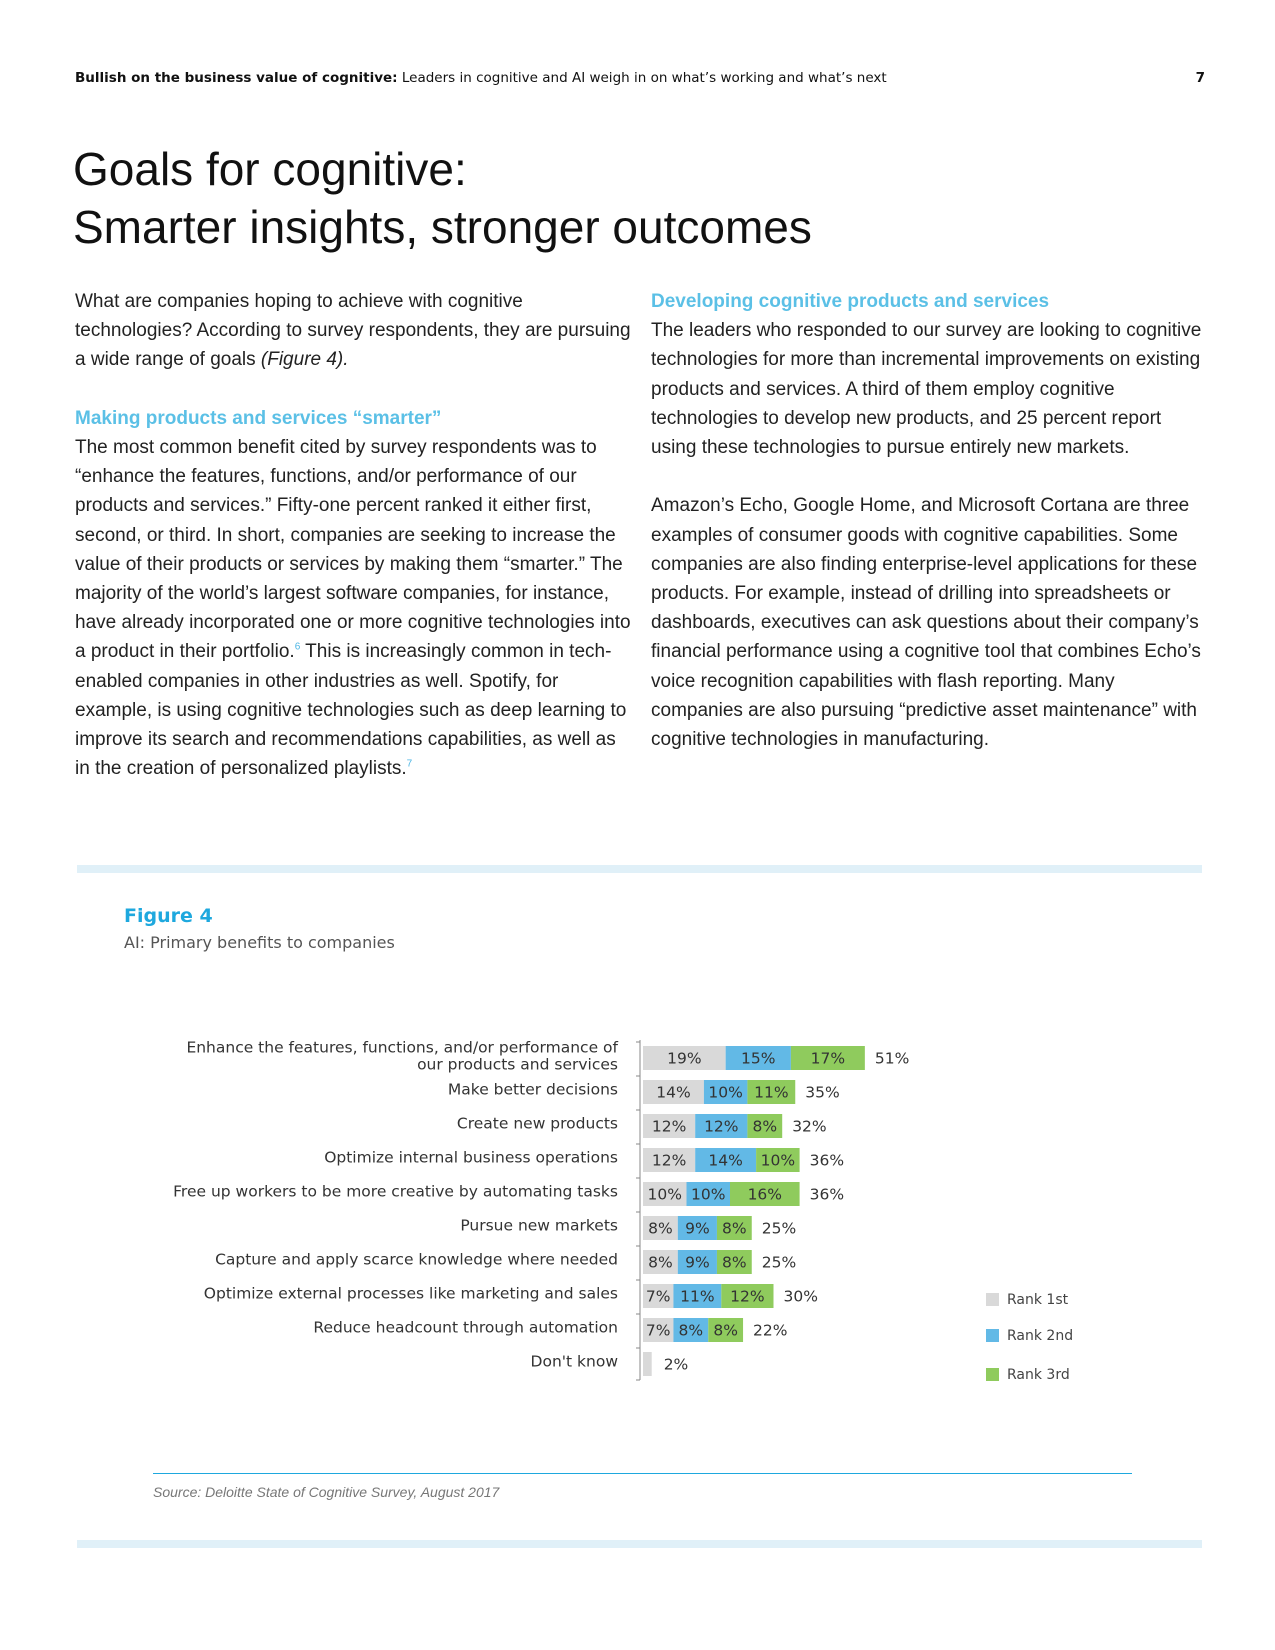 Image resolution: width=1275 pixels, height=1650 pixels. Describe the element at coordinates (533, 1090) in the screenshot. I see `category-label: Make better decisions` at that location.